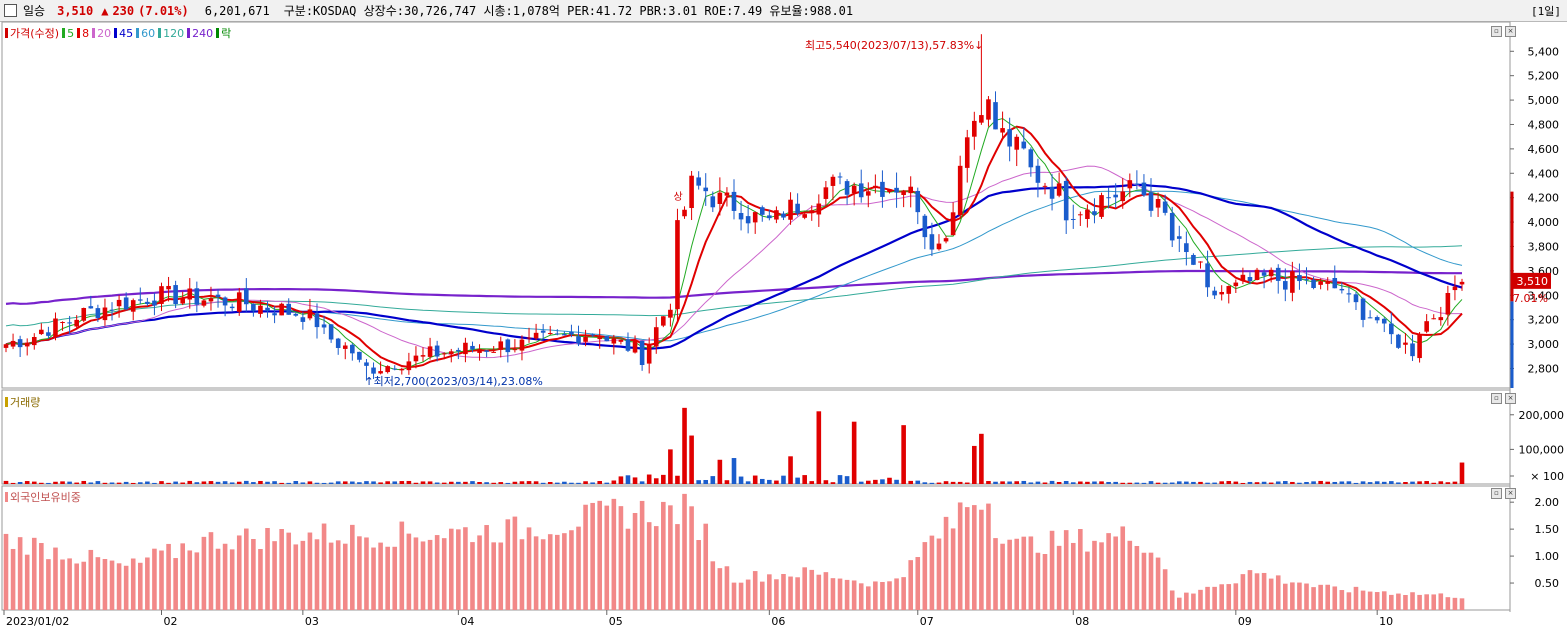 Image resolution: width=1567 pixels, height=630 pixels. What do you see at coordinates (145, 33) in the screenshot?
I see `legend-item: 60` at bounding box center [145, 33].